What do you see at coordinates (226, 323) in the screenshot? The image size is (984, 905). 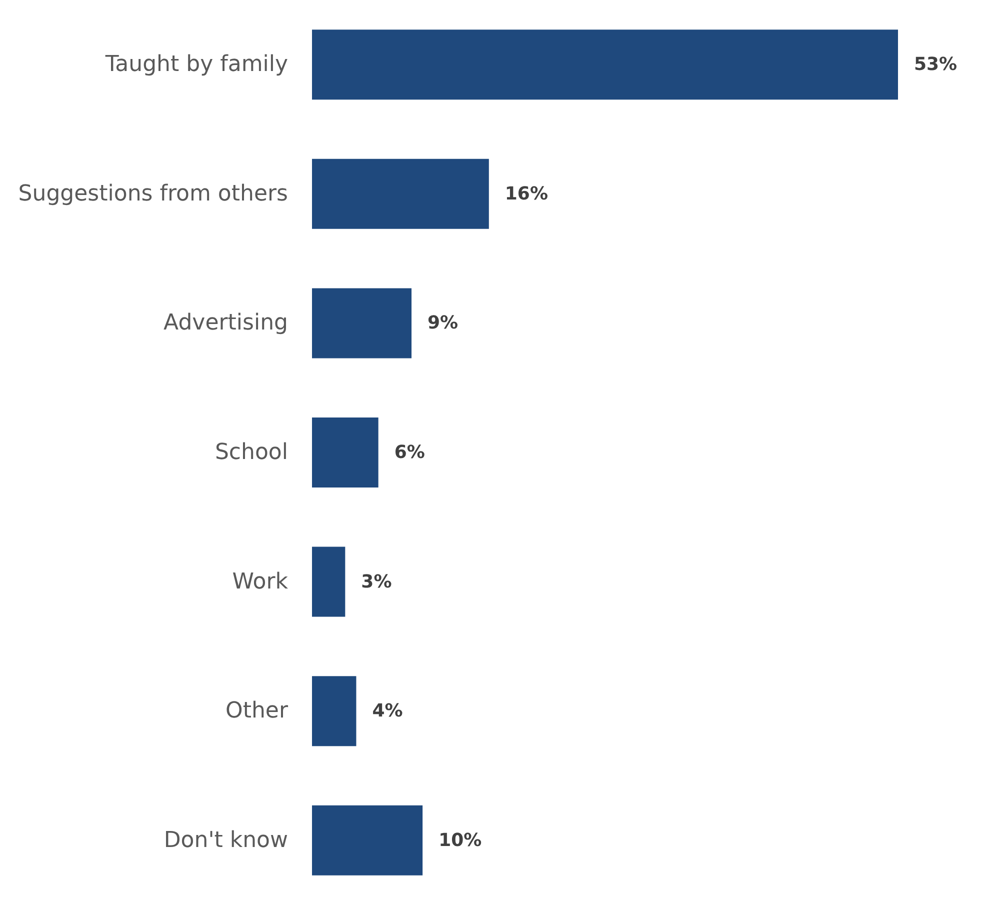 I see `y-tick-label: Advertising` at bounding box center [226, 323].